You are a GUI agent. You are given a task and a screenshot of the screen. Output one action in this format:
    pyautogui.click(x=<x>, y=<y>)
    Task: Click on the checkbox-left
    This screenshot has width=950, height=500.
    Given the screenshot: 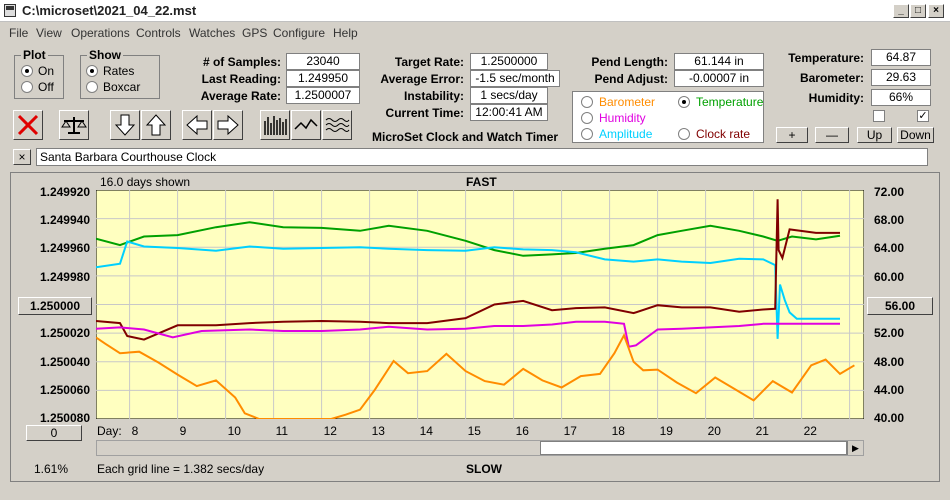 What is the action you would take?
    pyautogui.click(x=879, y=116)
    